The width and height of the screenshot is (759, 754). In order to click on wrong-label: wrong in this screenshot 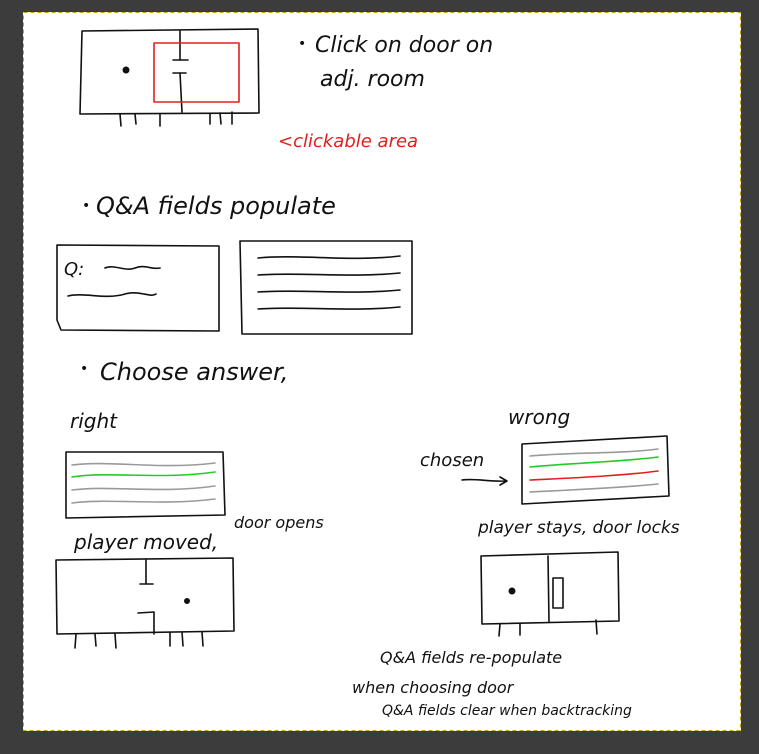, I will do `click(539, 417)`.